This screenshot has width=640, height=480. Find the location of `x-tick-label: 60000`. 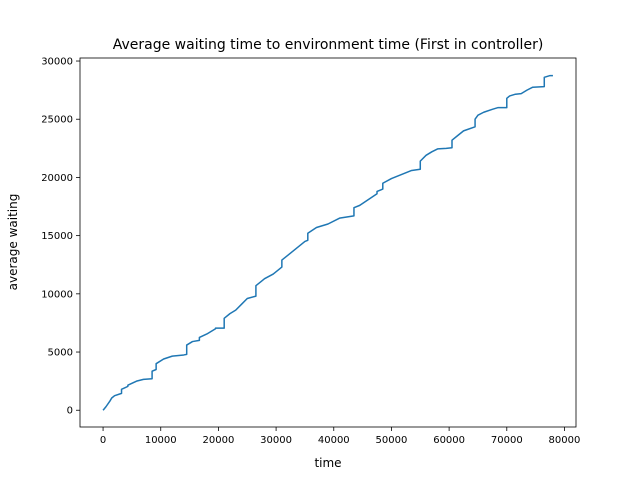

x-tick-label: 60000 is located at coordinates (449, 440).